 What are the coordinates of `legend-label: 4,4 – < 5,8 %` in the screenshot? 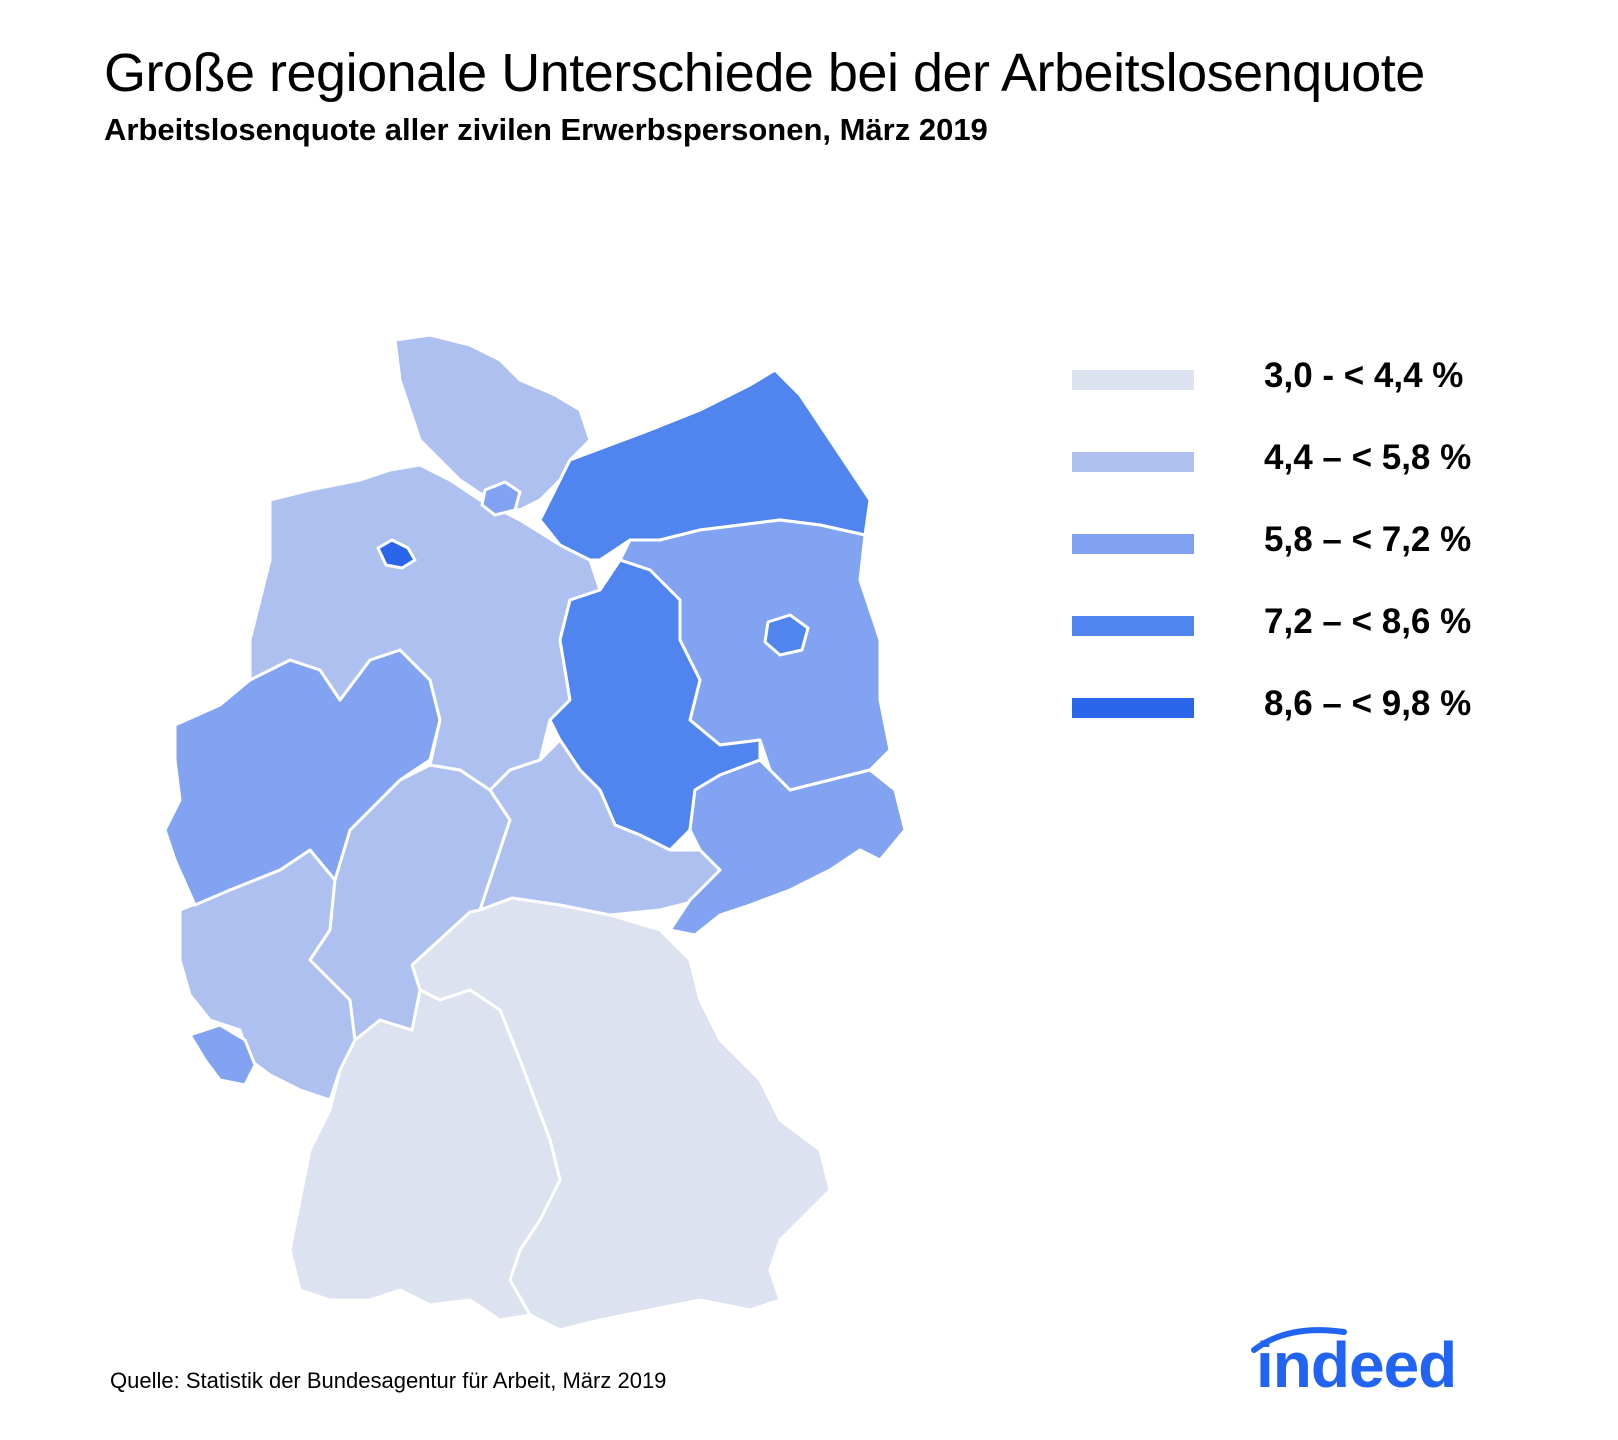 It's located at (1368, 457).